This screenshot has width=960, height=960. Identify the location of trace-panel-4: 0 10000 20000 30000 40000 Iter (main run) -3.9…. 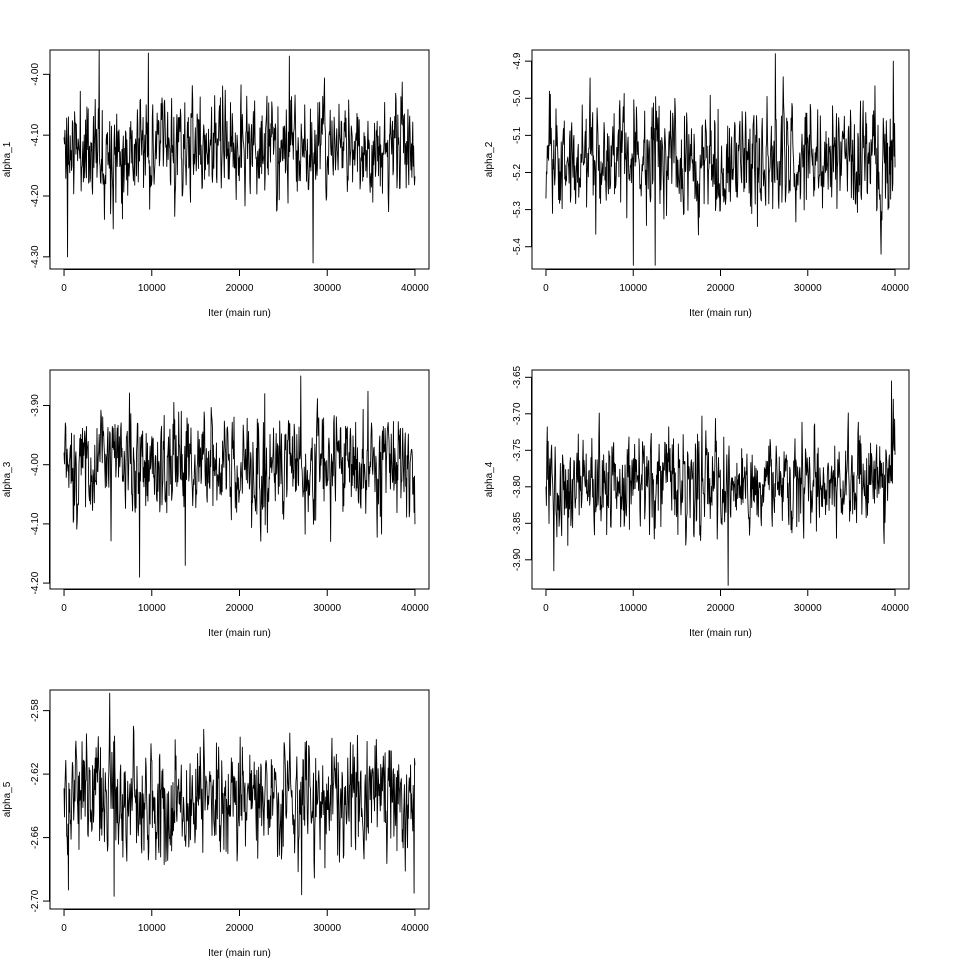
(697, 502).